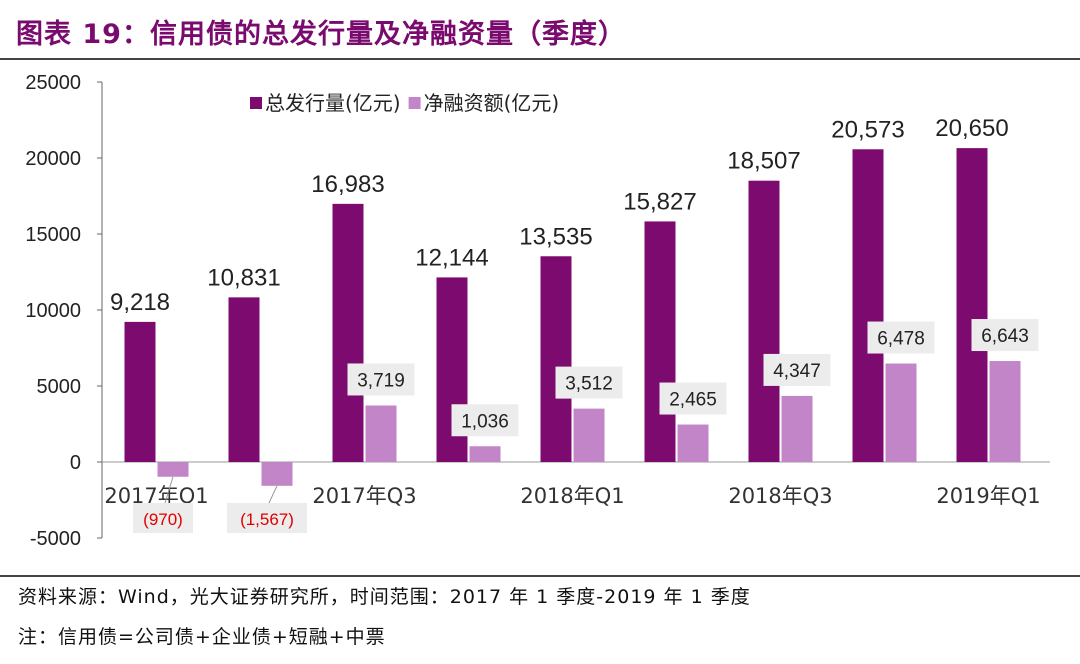 This screenshot has height=664, width=1080. I want to click on legend-label: 总发行量(亿元), so click(333, 103).